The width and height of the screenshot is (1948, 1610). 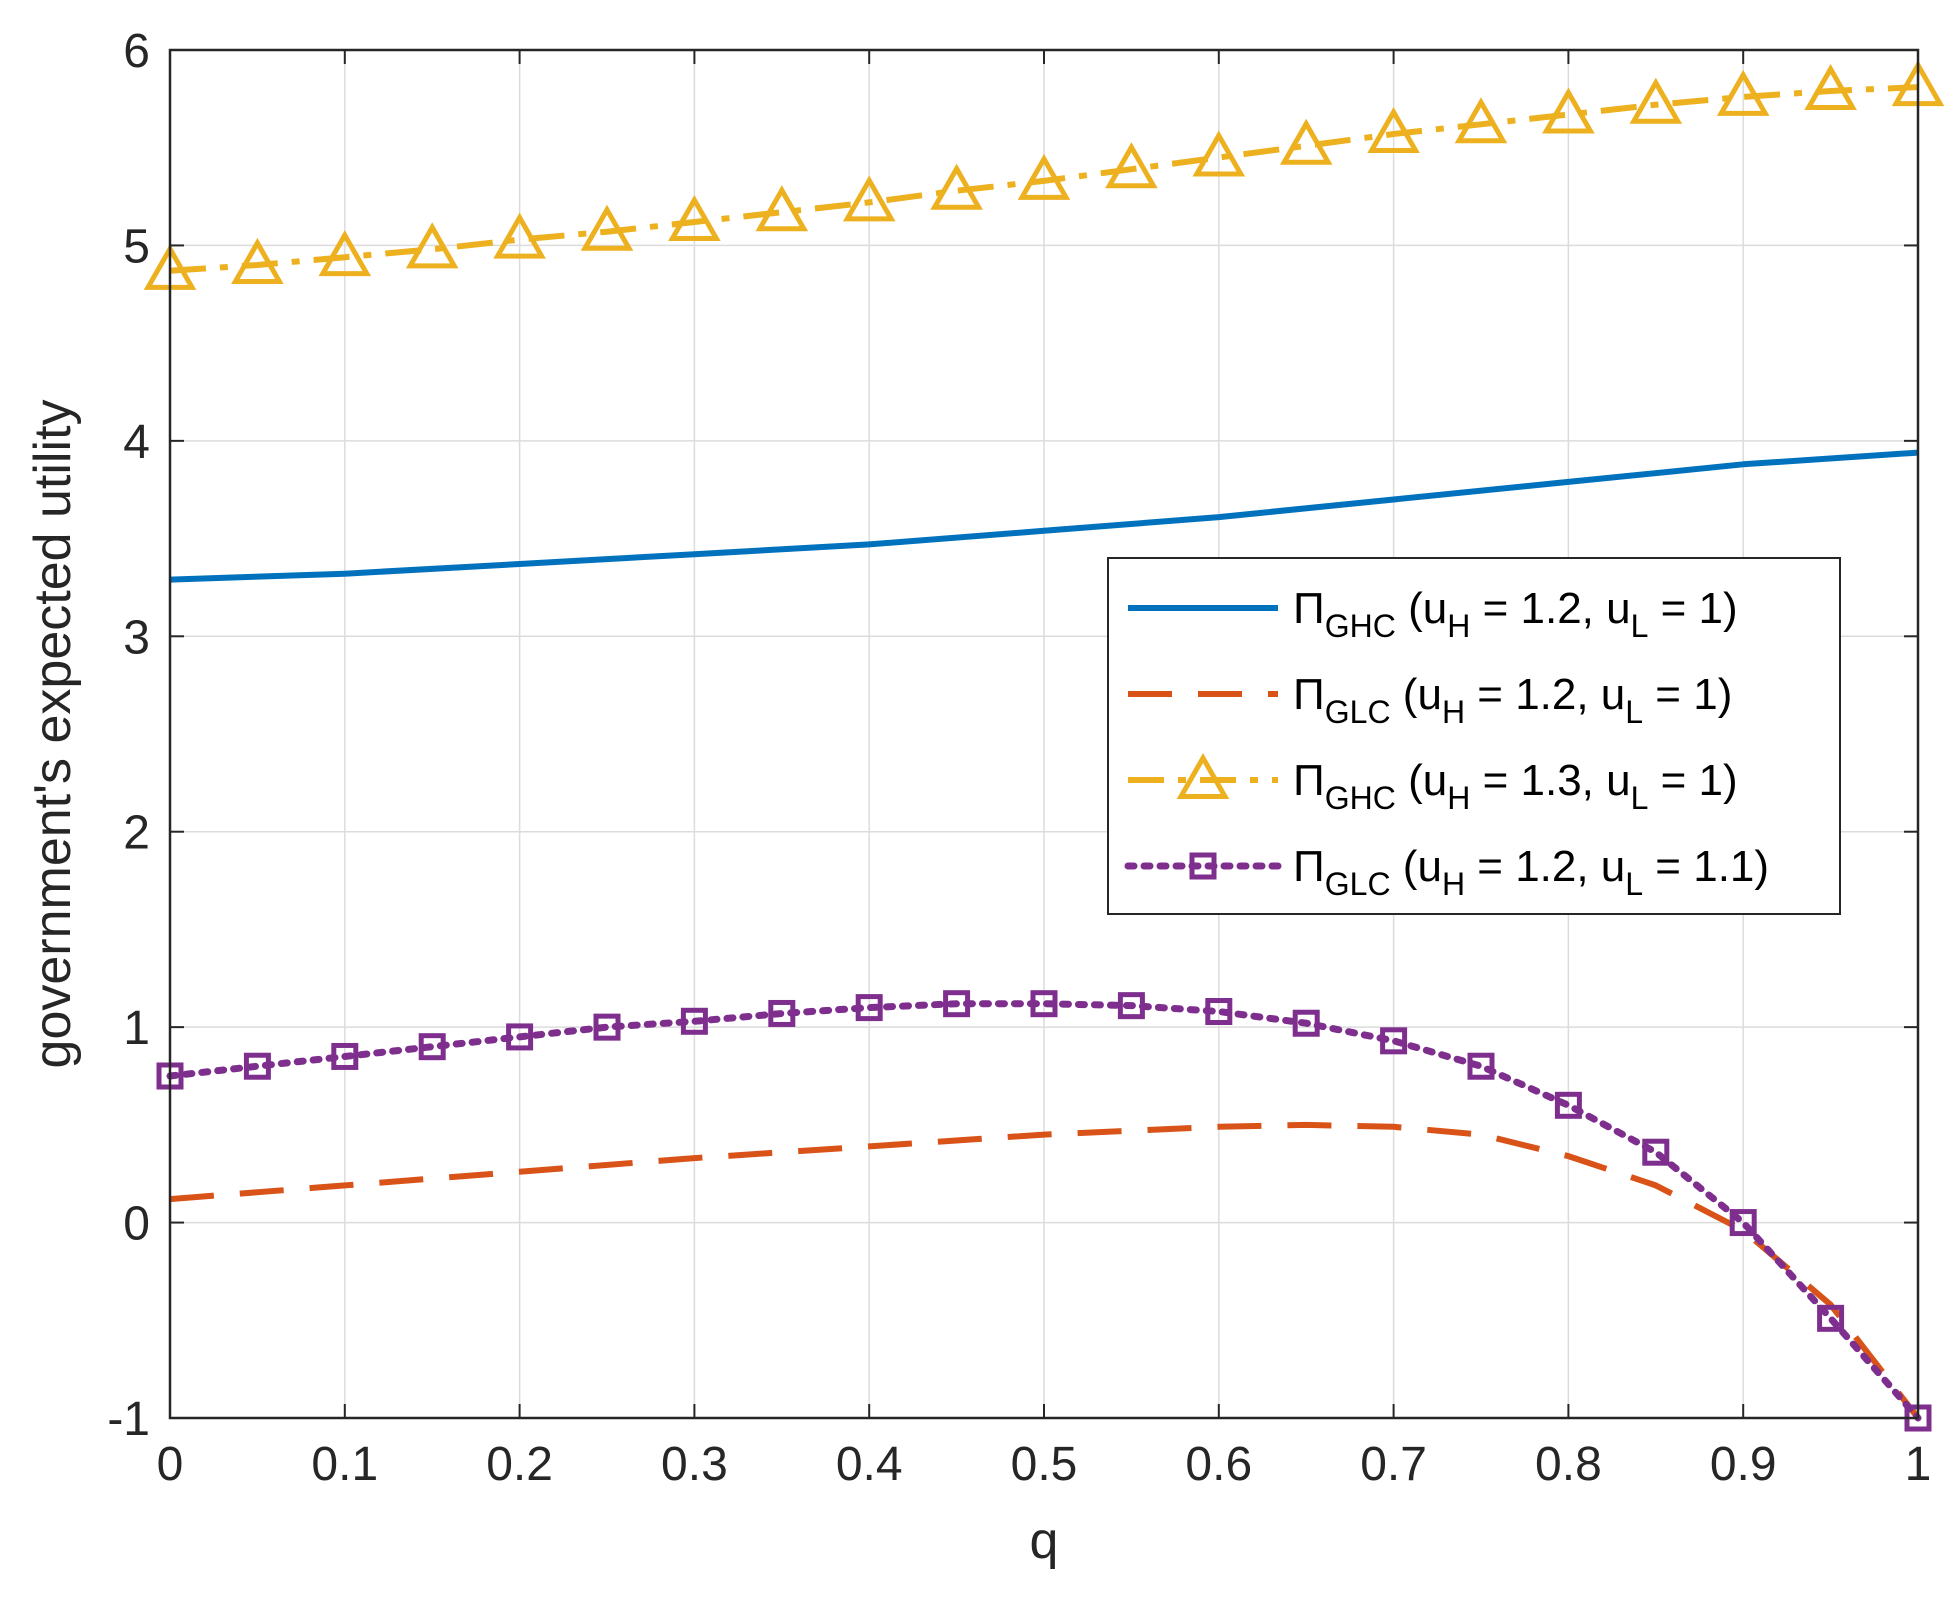 I want to click on legend-label: ΠGLC (uH = 1.2, uL = 1), so click(x=1512, y=700).